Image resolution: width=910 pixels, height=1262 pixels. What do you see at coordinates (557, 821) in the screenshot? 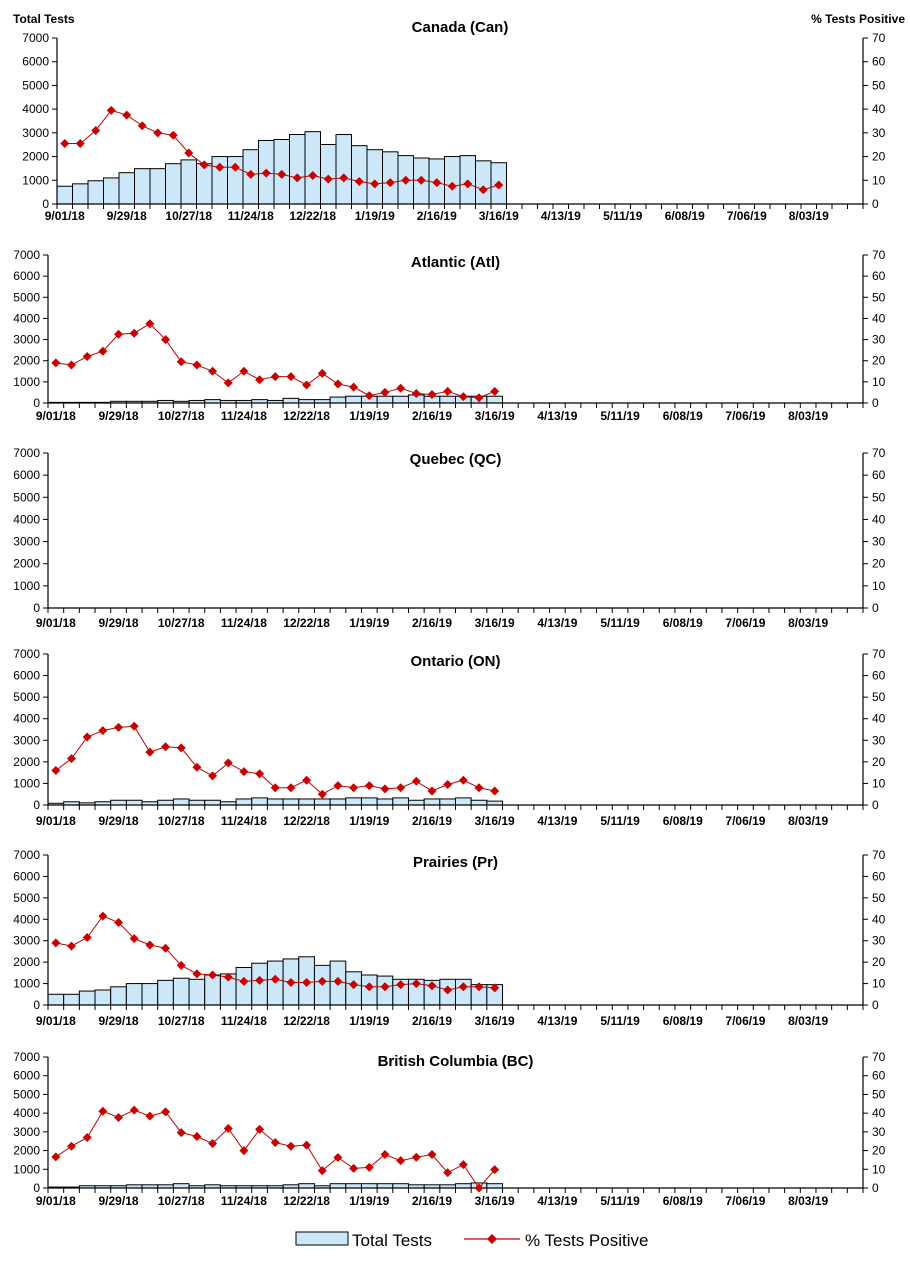
I see `x-tick-label: 4/13/19` at bounding box center [557, 821].